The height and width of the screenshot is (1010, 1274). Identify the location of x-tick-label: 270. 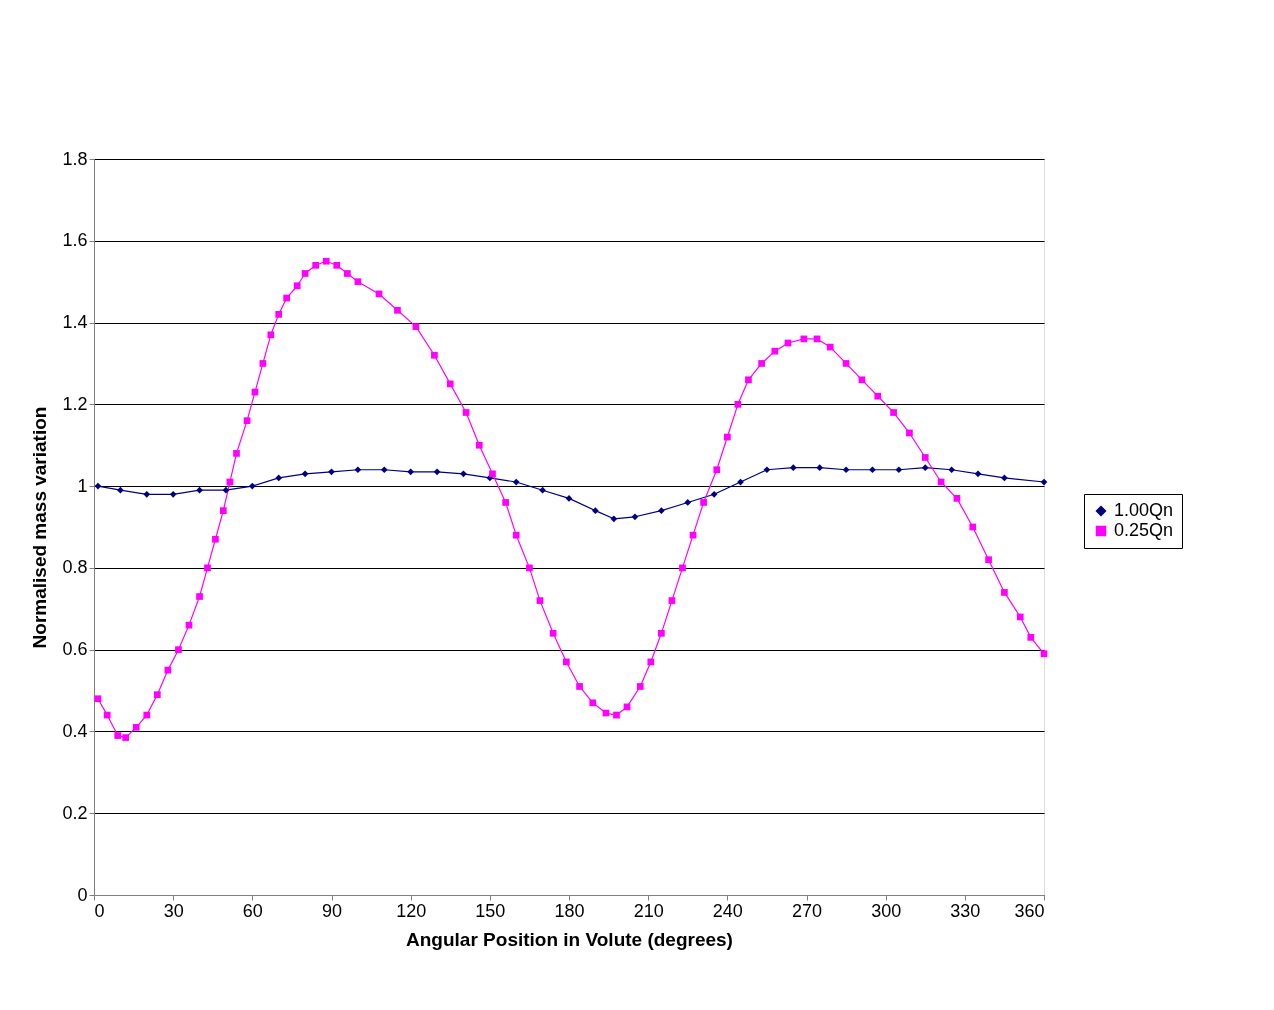
(807, 910).